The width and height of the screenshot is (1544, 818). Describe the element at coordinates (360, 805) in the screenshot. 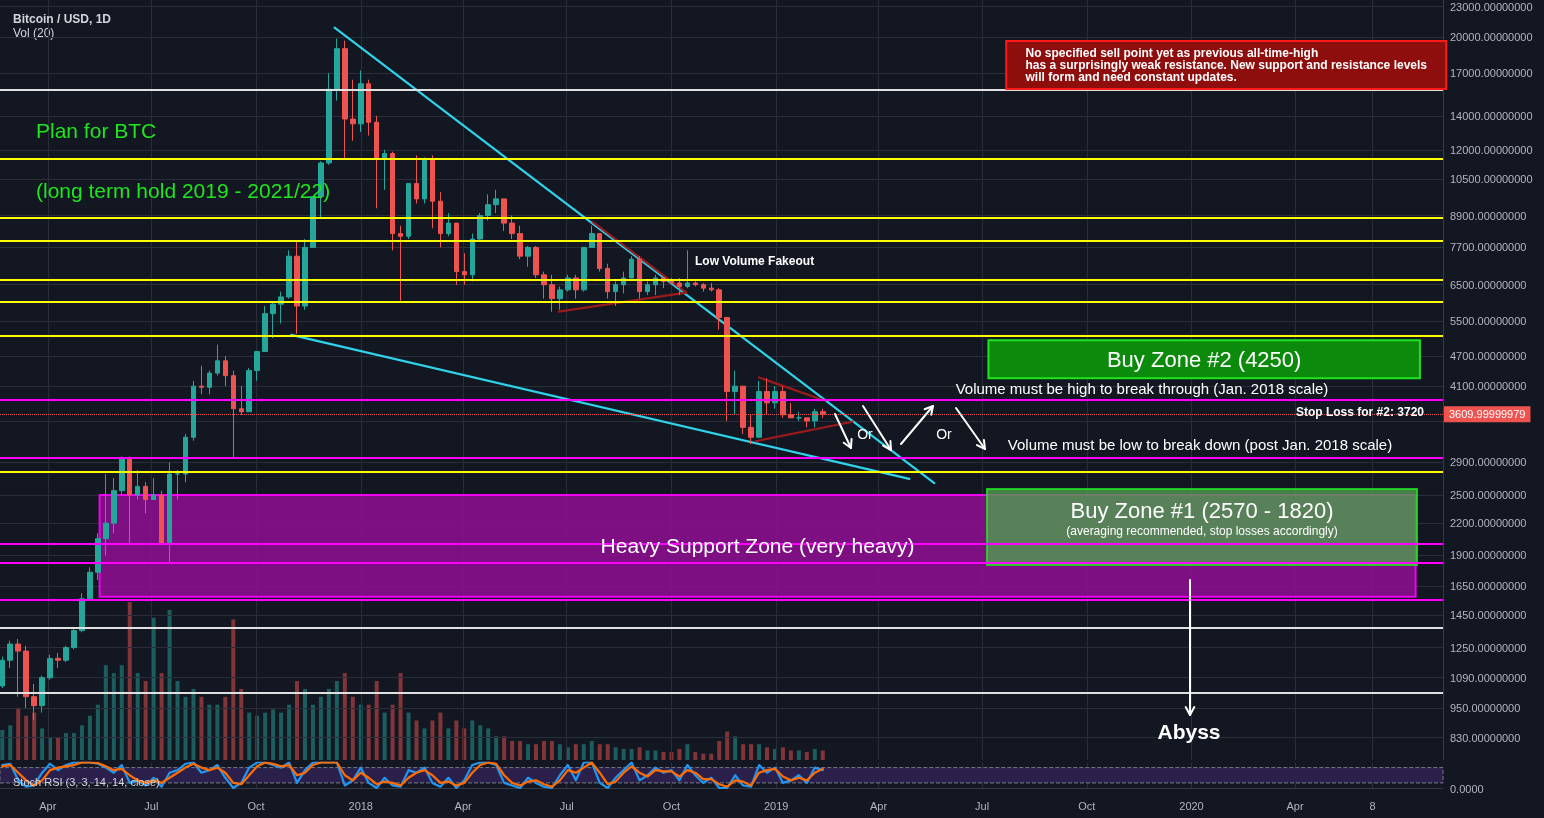

I see `x-tick-label: 2018` at that location.